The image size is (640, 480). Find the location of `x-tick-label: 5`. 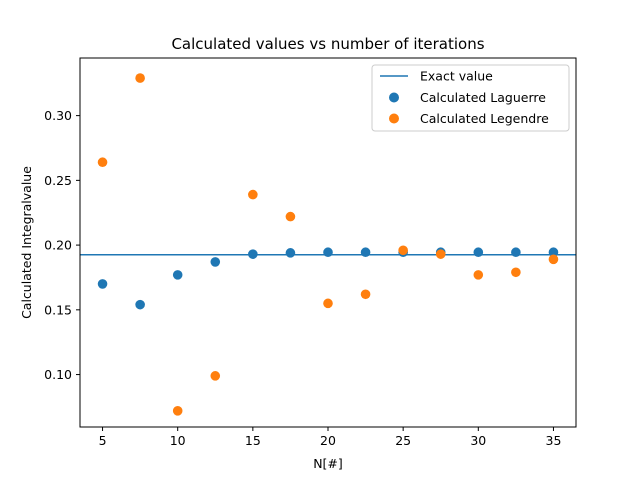

x-tick-label: 5 is located at coordinates (103, 440).